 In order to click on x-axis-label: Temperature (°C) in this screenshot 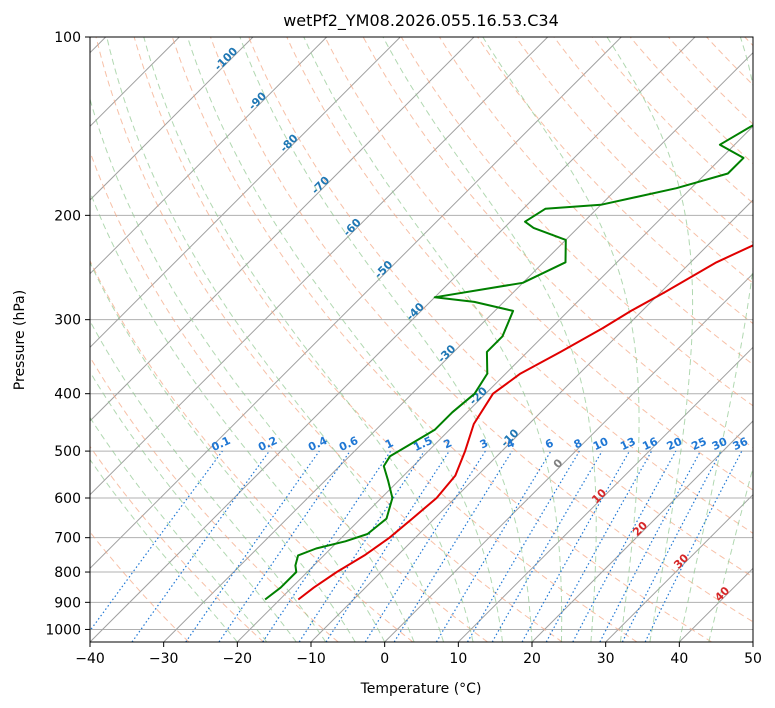, I will do `click(421, 689)`.